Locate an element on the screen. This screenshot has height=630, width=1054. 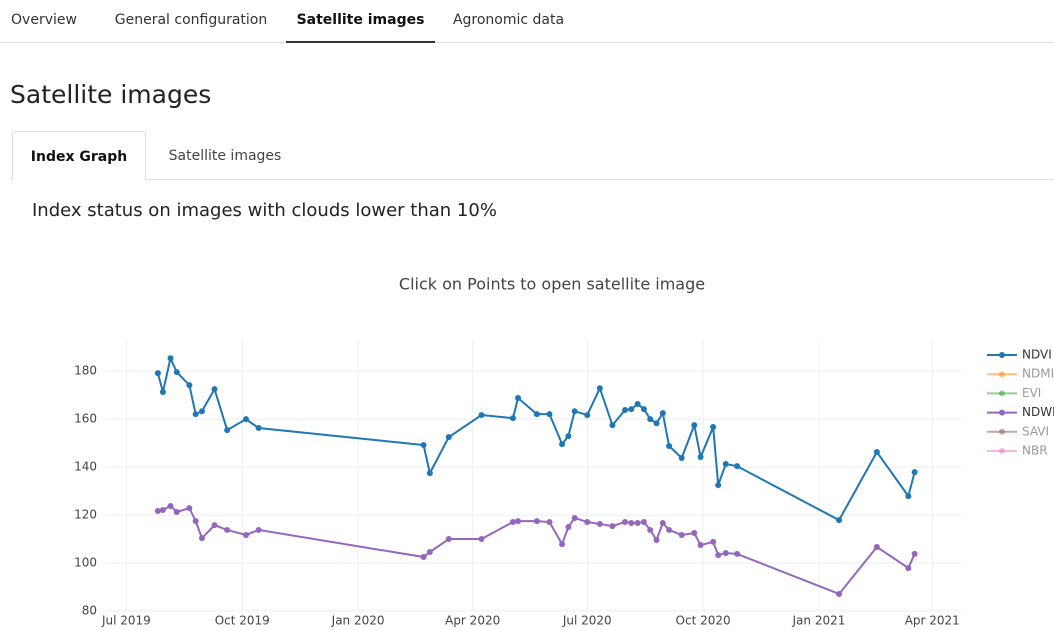
nav-tab: General configuration is located at coordinates (191, 20).